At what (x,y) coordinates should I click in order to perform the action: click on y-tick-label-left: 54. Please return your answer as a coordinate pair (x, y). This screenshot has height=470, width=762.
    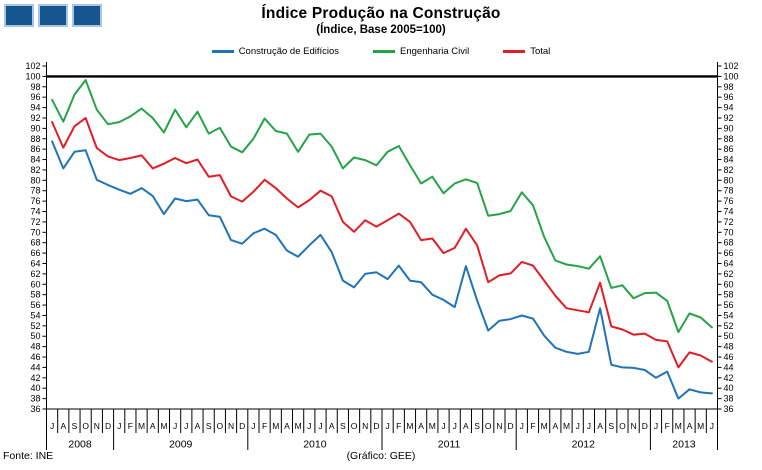
    Looking at the image, I should click on (35, 315).